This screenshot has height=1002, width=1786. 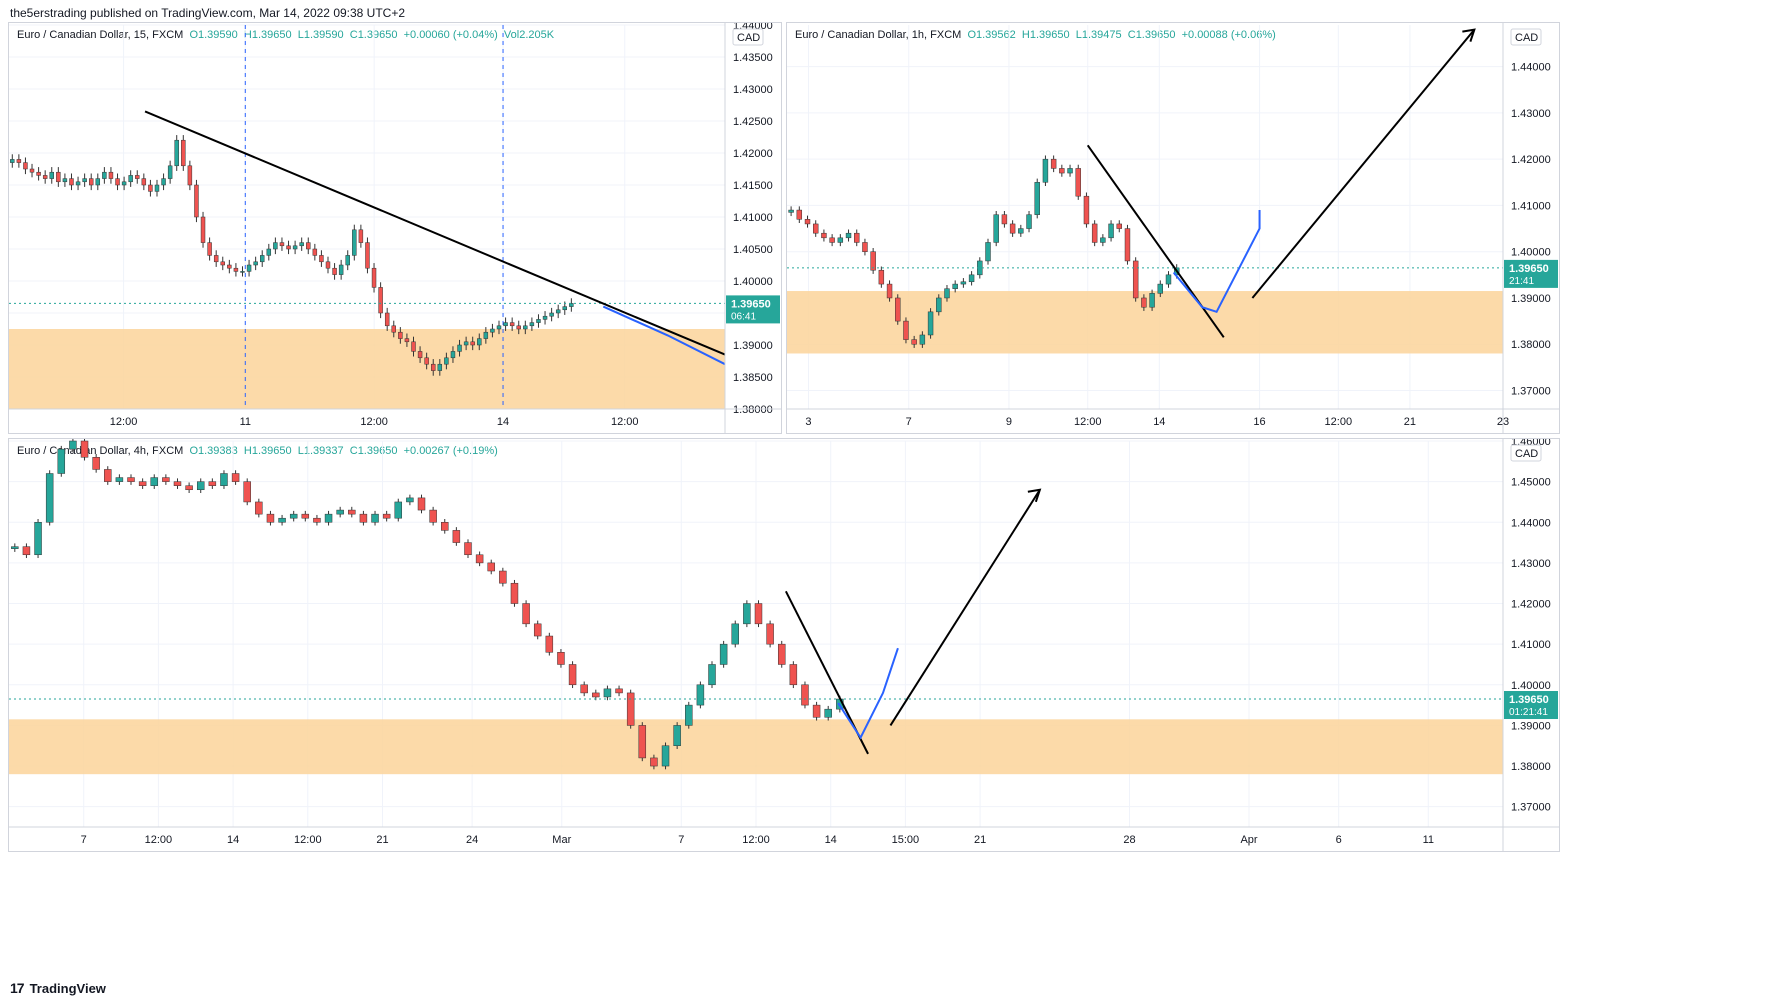 I want to click on footer-brand: TradingView, so click(x=67, y=988).